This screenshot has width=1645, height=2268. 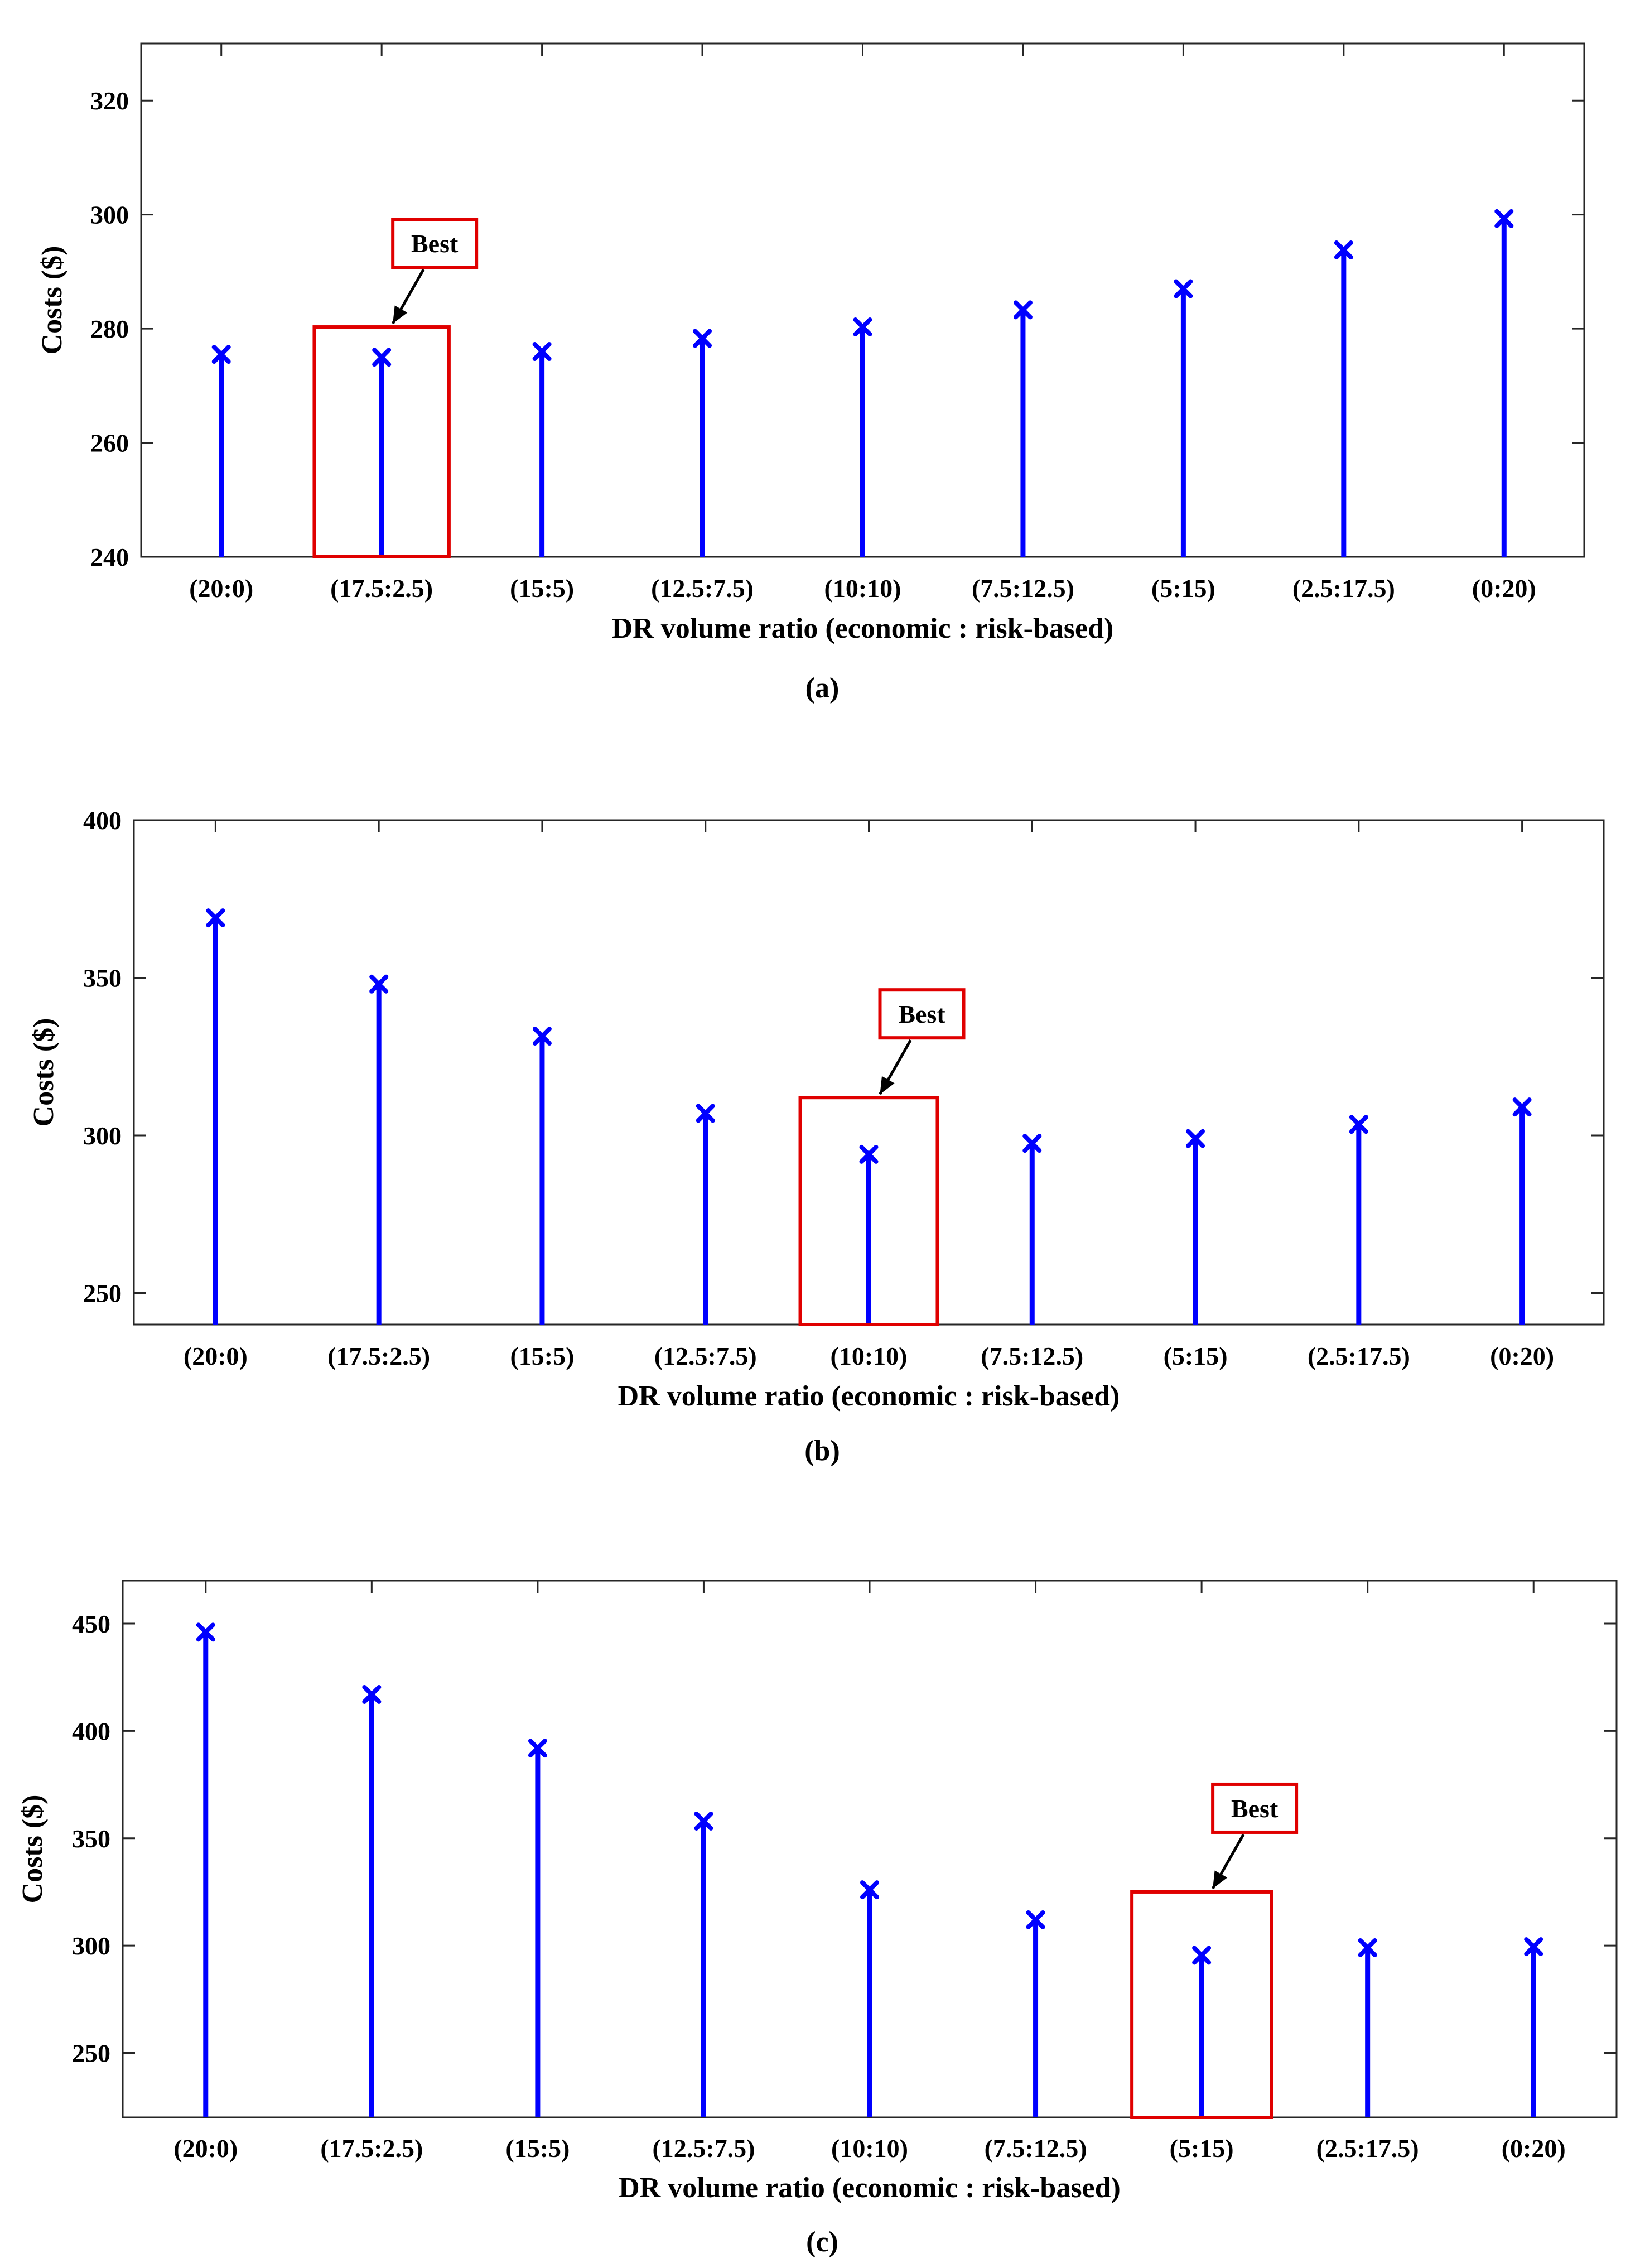 I want to click on x-tick-label: (2.5:17.5), so click(x=1367, y=2148).